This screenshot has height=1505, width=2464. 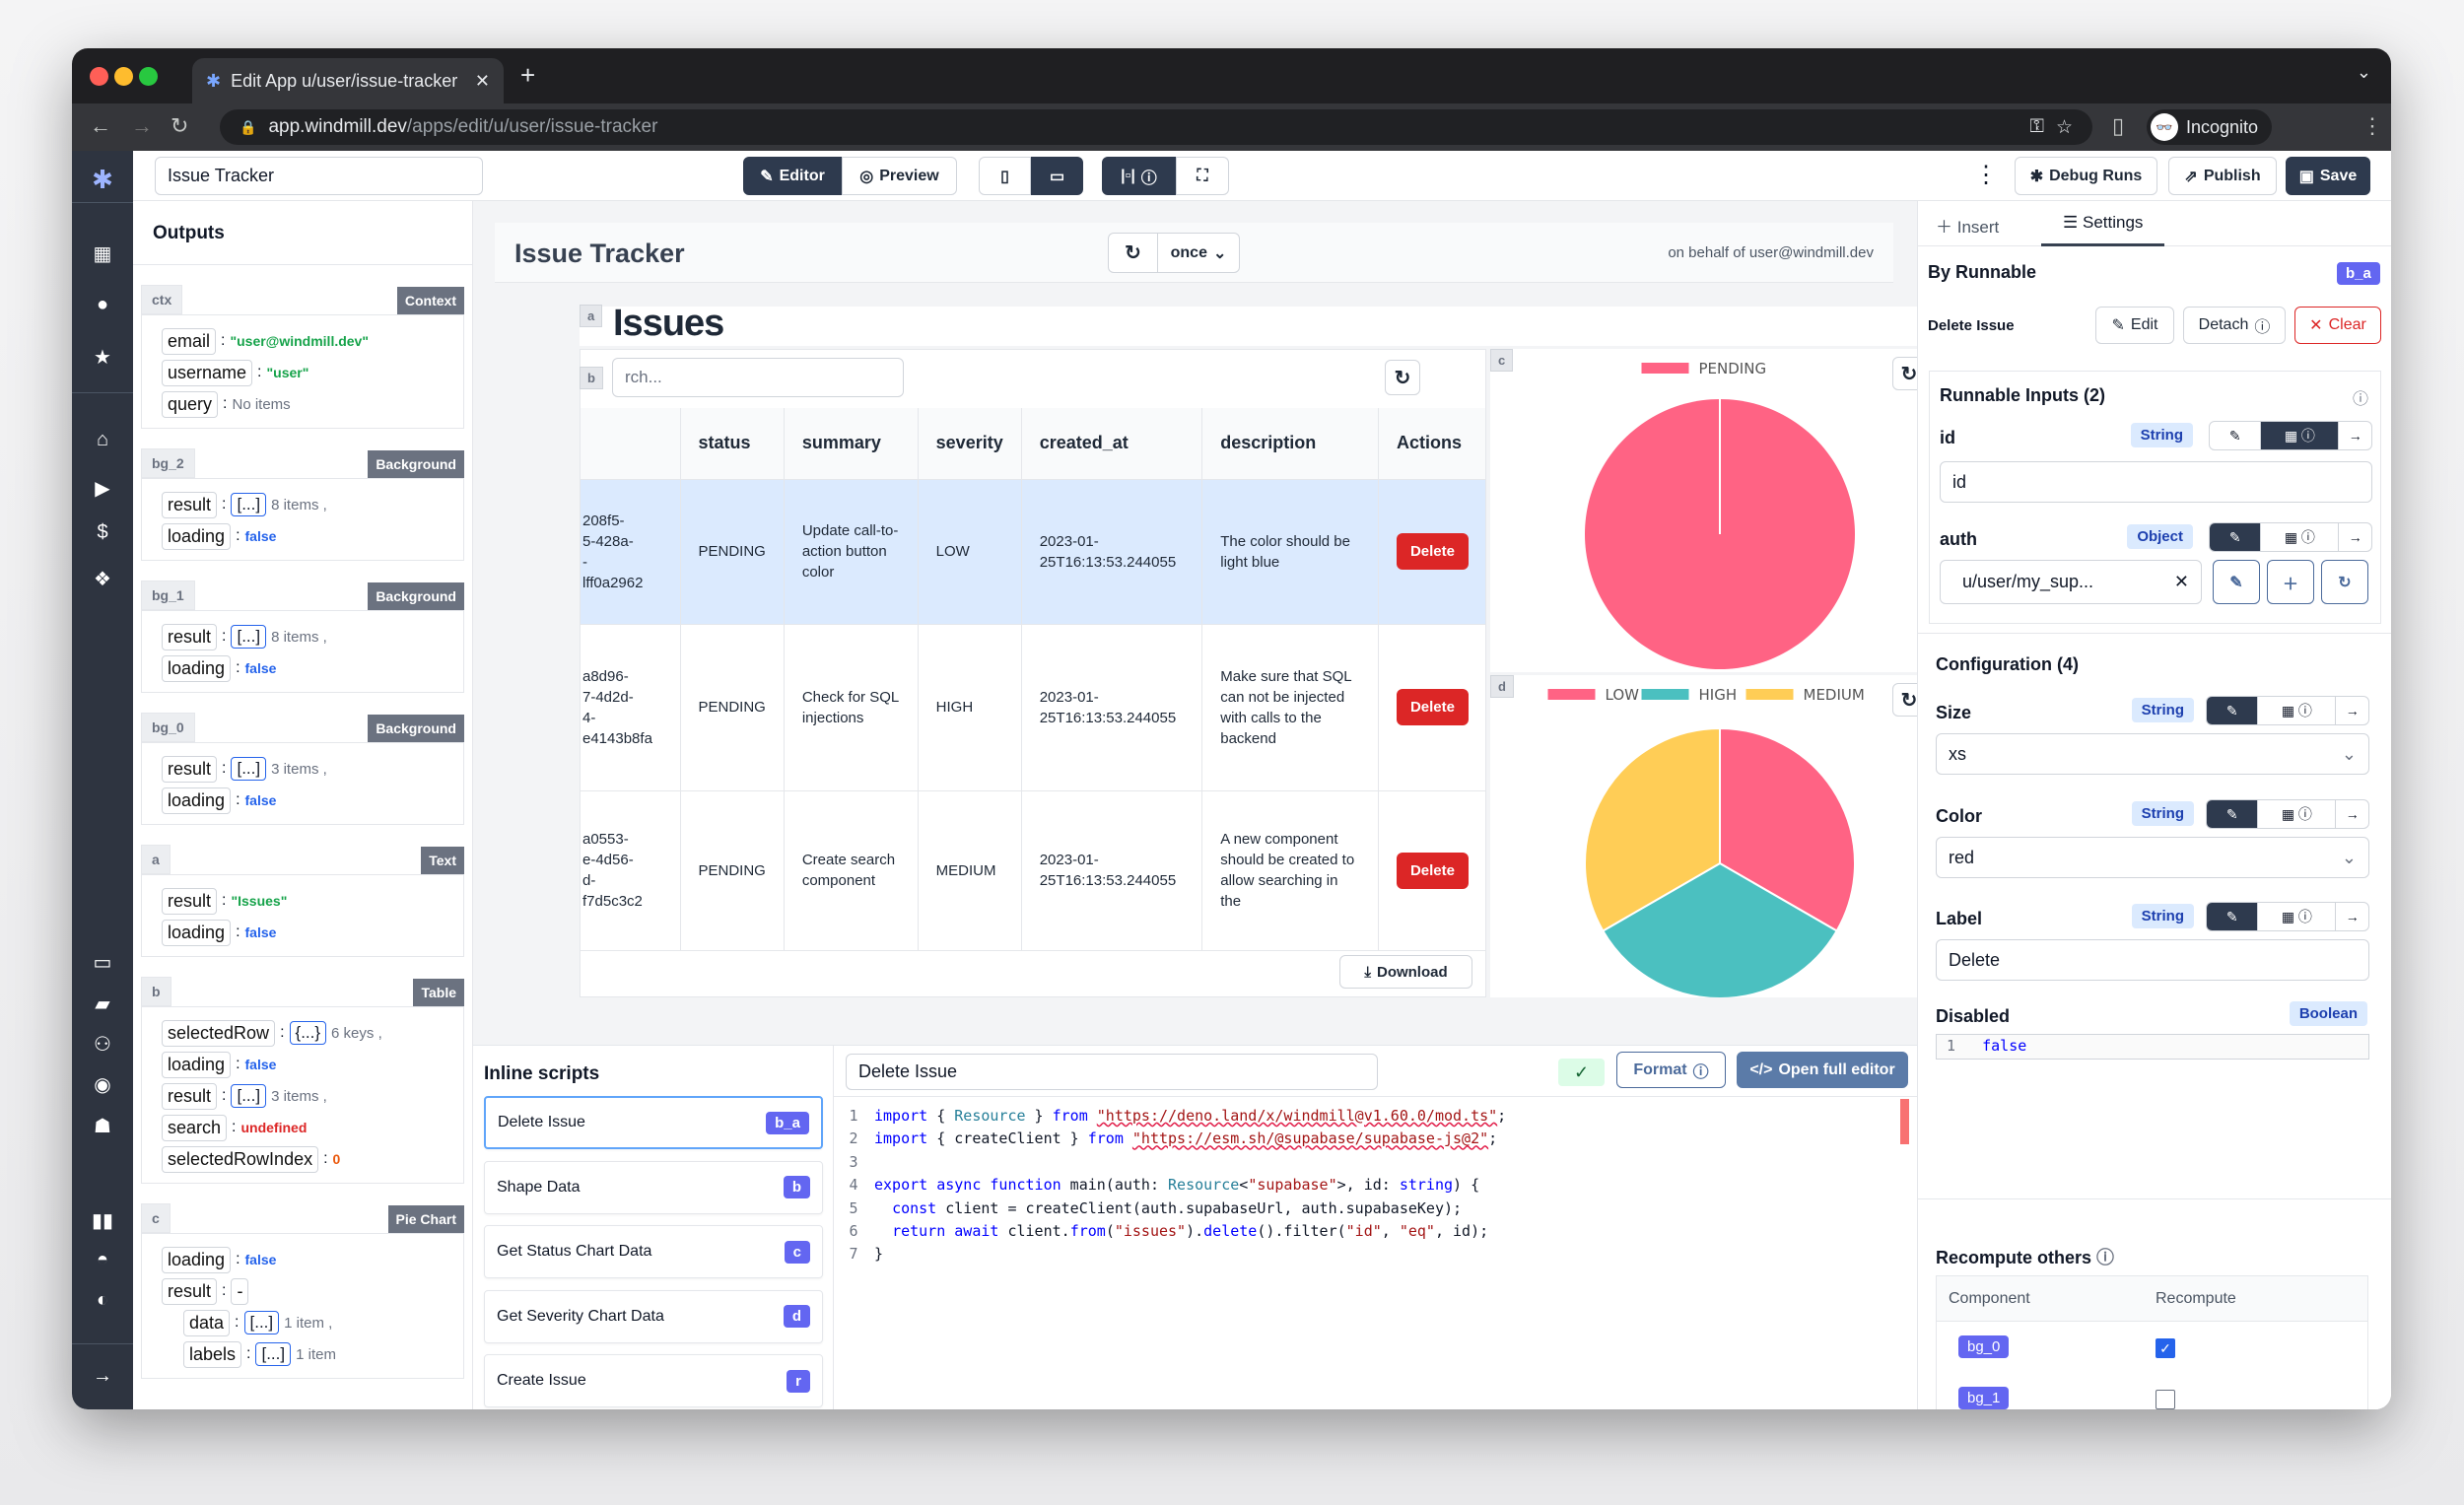 What do you see at coordinates (1112, 444) in the screenshot?
I see `column-header: created_at` at bounding box center [1112, 444].